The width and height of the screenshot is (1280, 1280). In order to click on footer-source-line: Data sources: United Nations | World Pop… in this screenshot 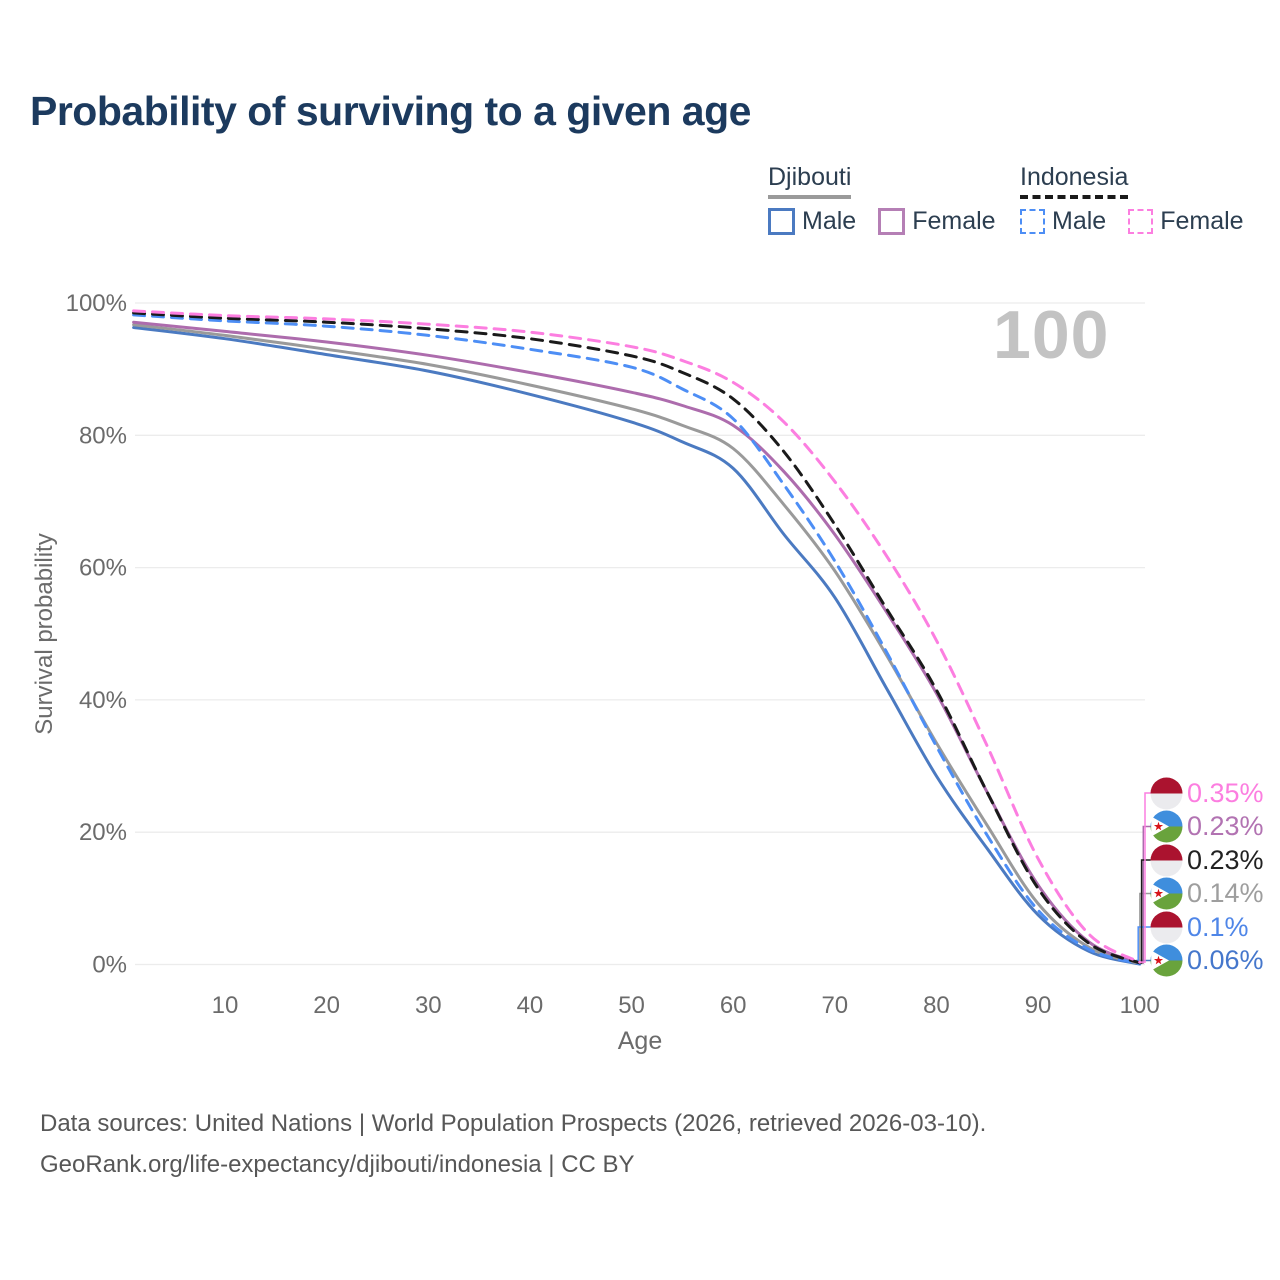, I will do `click(513, 1123)`.